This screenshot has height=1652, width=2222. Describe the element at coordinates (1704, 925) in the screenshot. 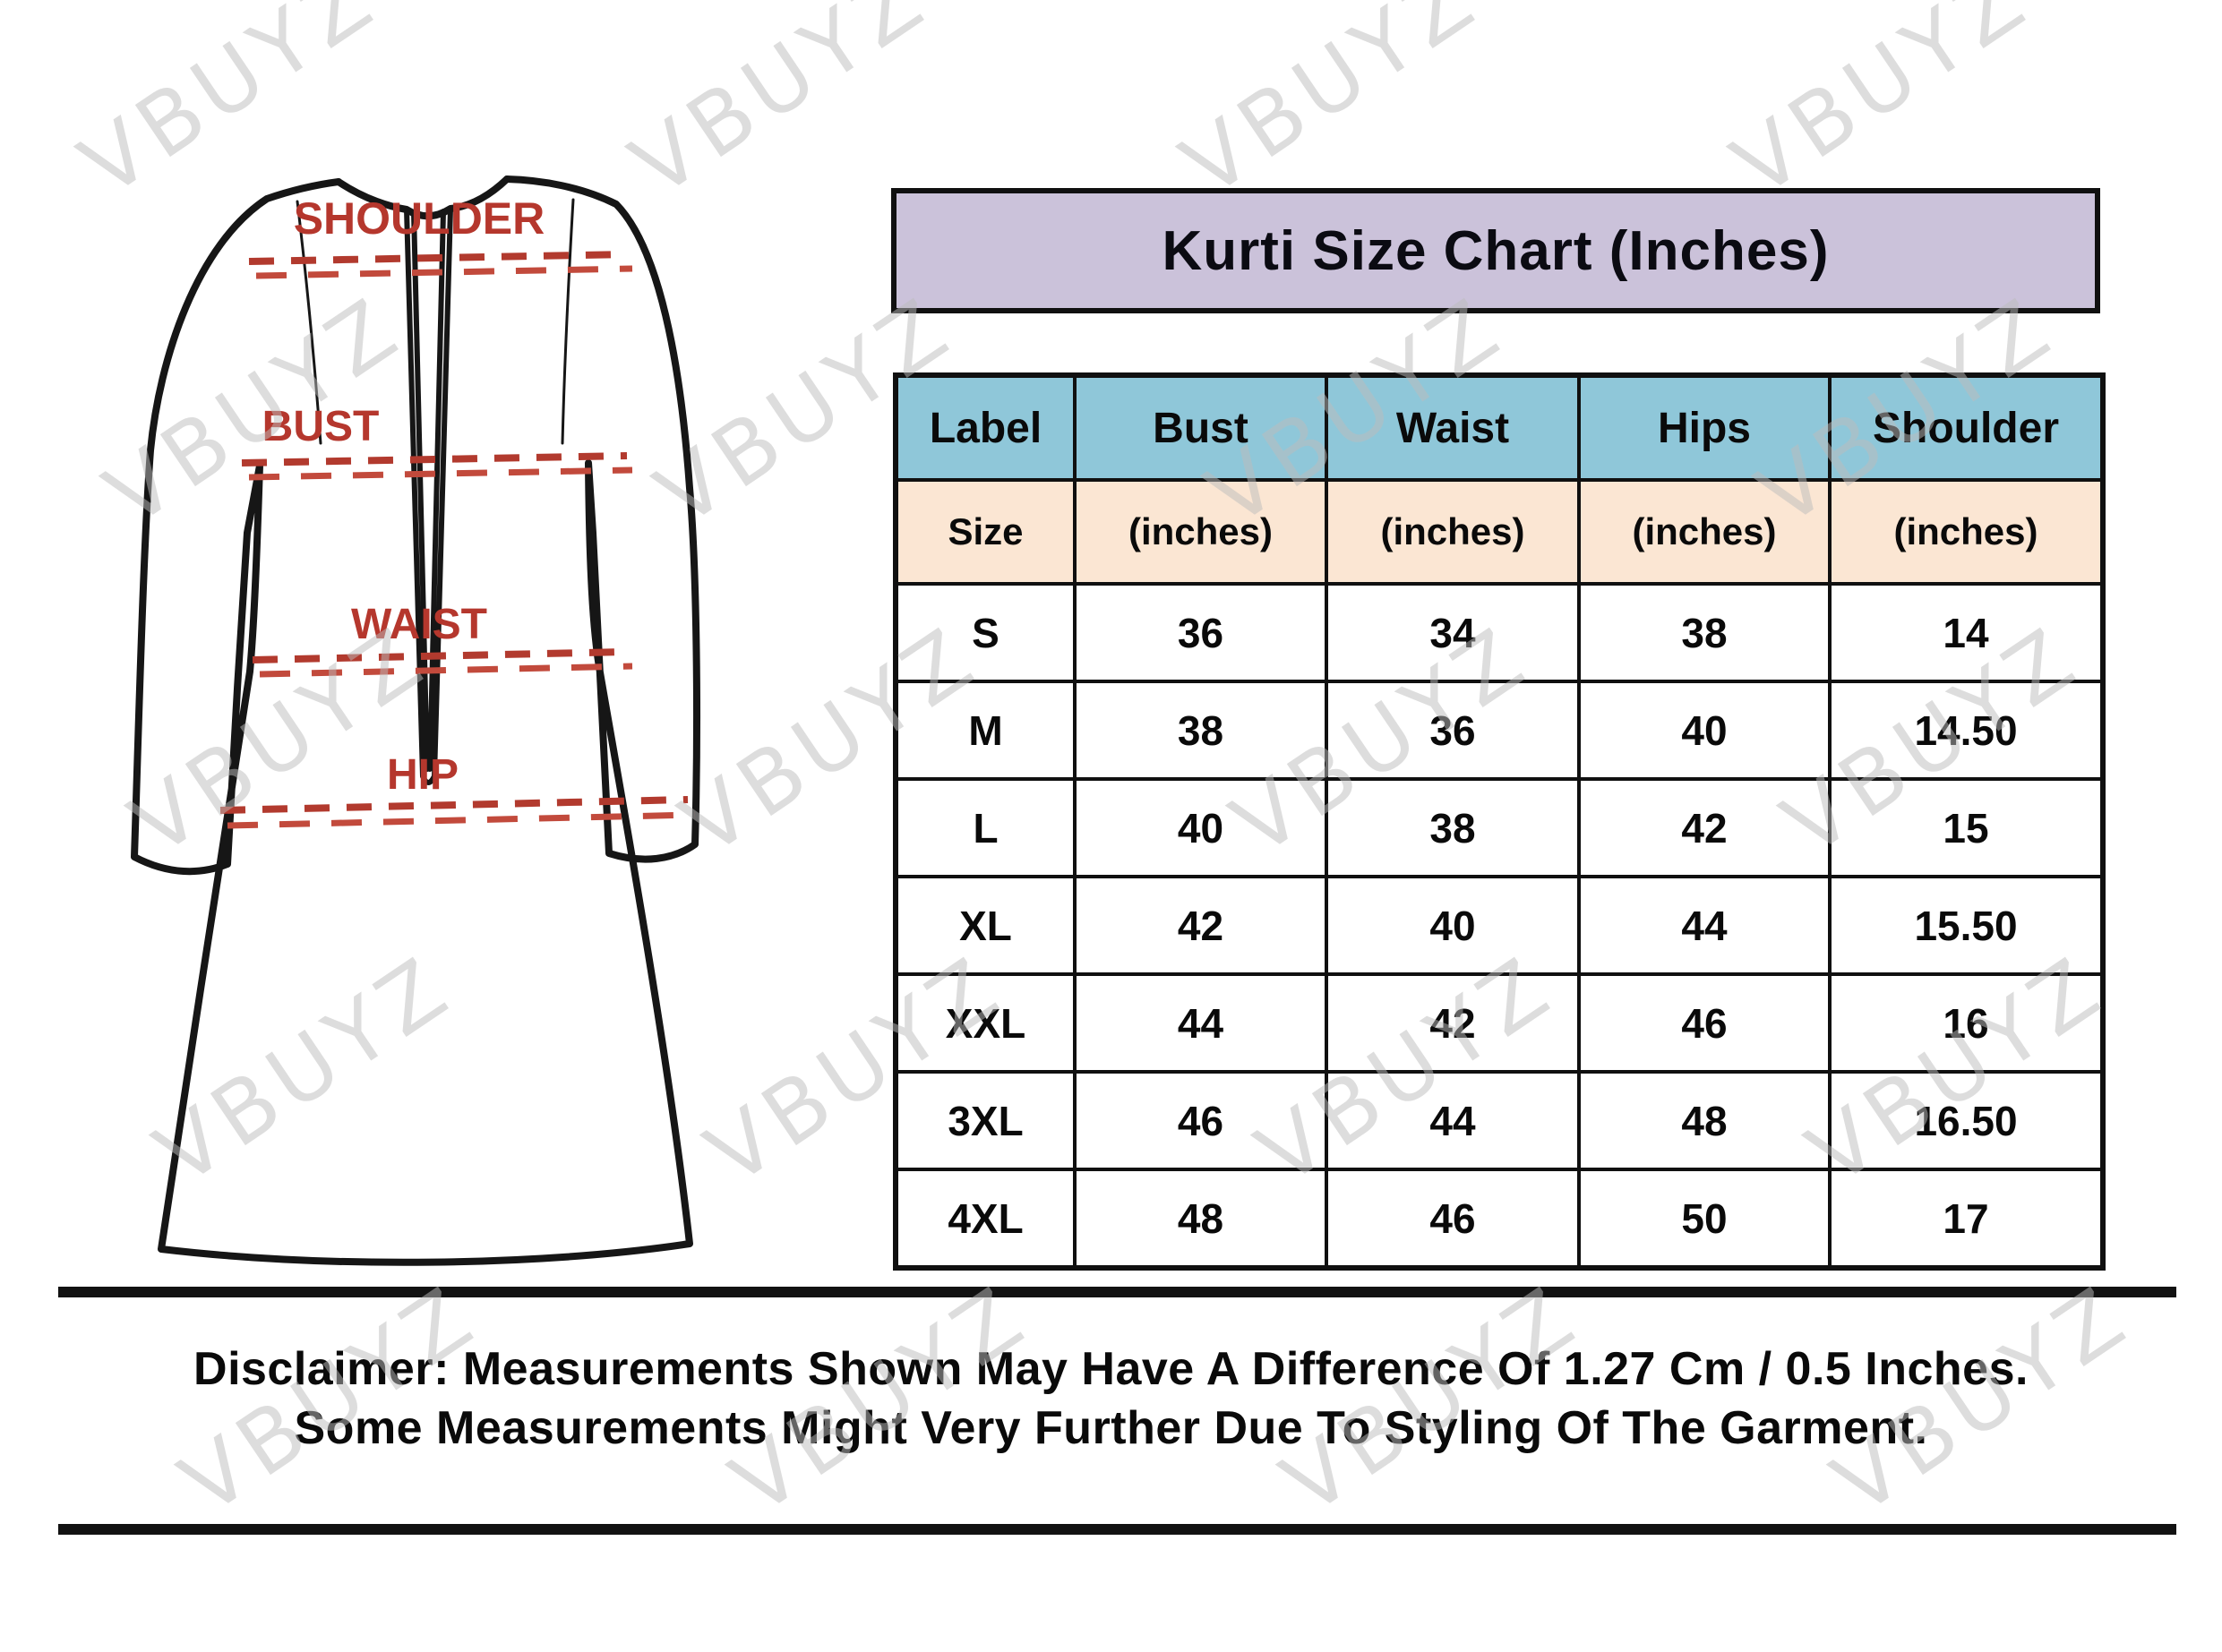

I see `hips-cell: 44` at that location.